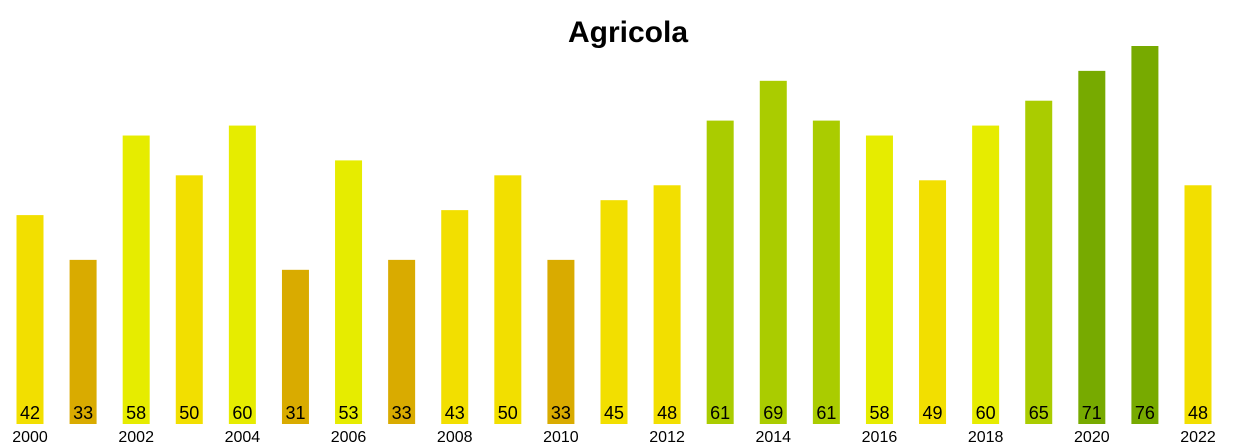 The height and width of the screenshot is (447, 1256). I want to click on value-label: 43, so click(455, 413).